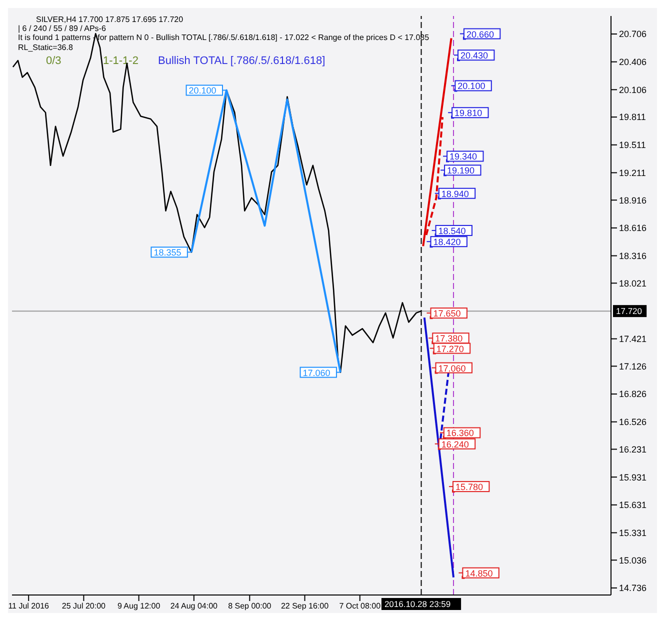 The width and height of the screenshot is (665, 621). What do you see at coordinates (46, 47) in the screenshot?
I see `annotation: RL_Static=36.8` at bounding box center [46, 47].